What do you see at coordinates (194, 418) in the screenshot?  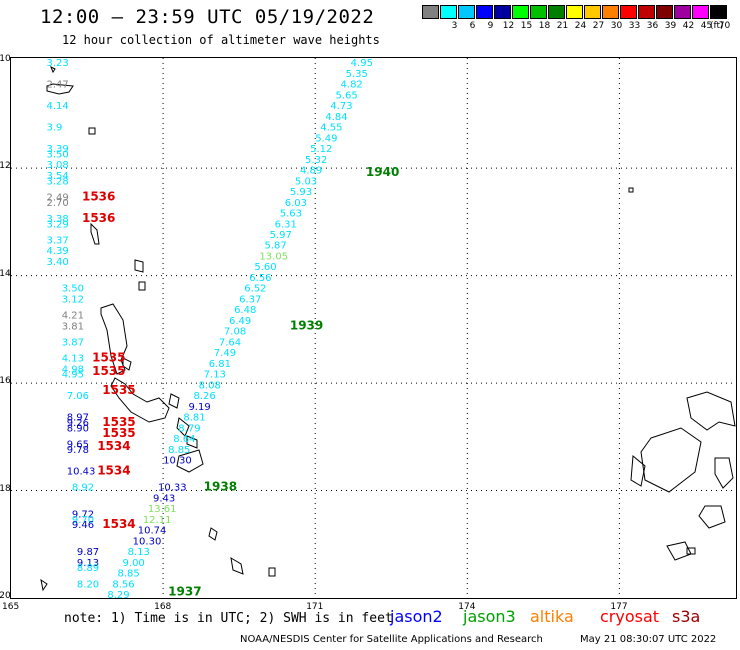 I see `swh-label: 8.81` at bounding box center [194, 418].